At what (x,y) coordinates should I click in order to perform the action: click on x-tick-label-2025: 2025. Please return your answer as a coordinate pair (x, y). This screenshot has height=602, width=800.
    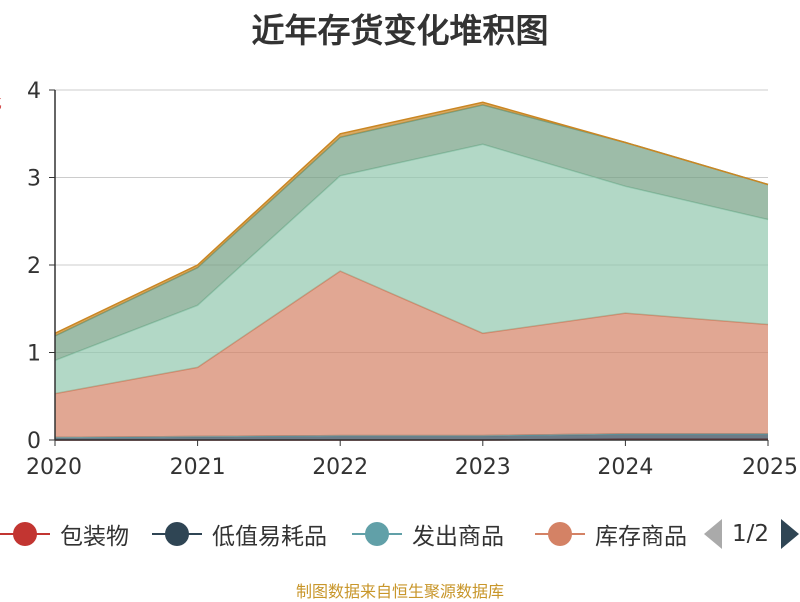
    Looking at the image, I should click on (770, 467).